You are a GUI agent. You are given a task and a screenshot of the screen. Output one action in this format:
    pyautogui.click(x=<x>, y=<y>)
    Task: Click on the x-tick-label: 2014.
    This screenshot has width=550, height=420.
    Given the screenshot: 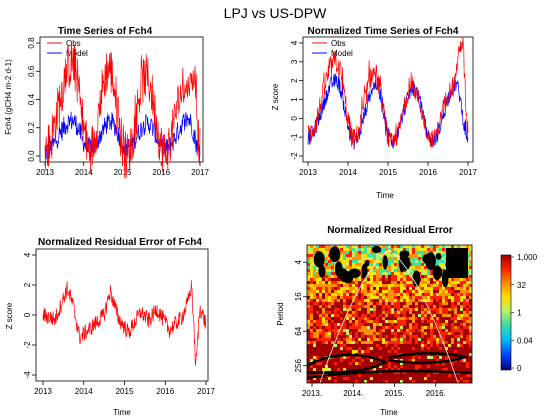 What is the action you would take?
    pyautogui.click(x=353, y=393)
    